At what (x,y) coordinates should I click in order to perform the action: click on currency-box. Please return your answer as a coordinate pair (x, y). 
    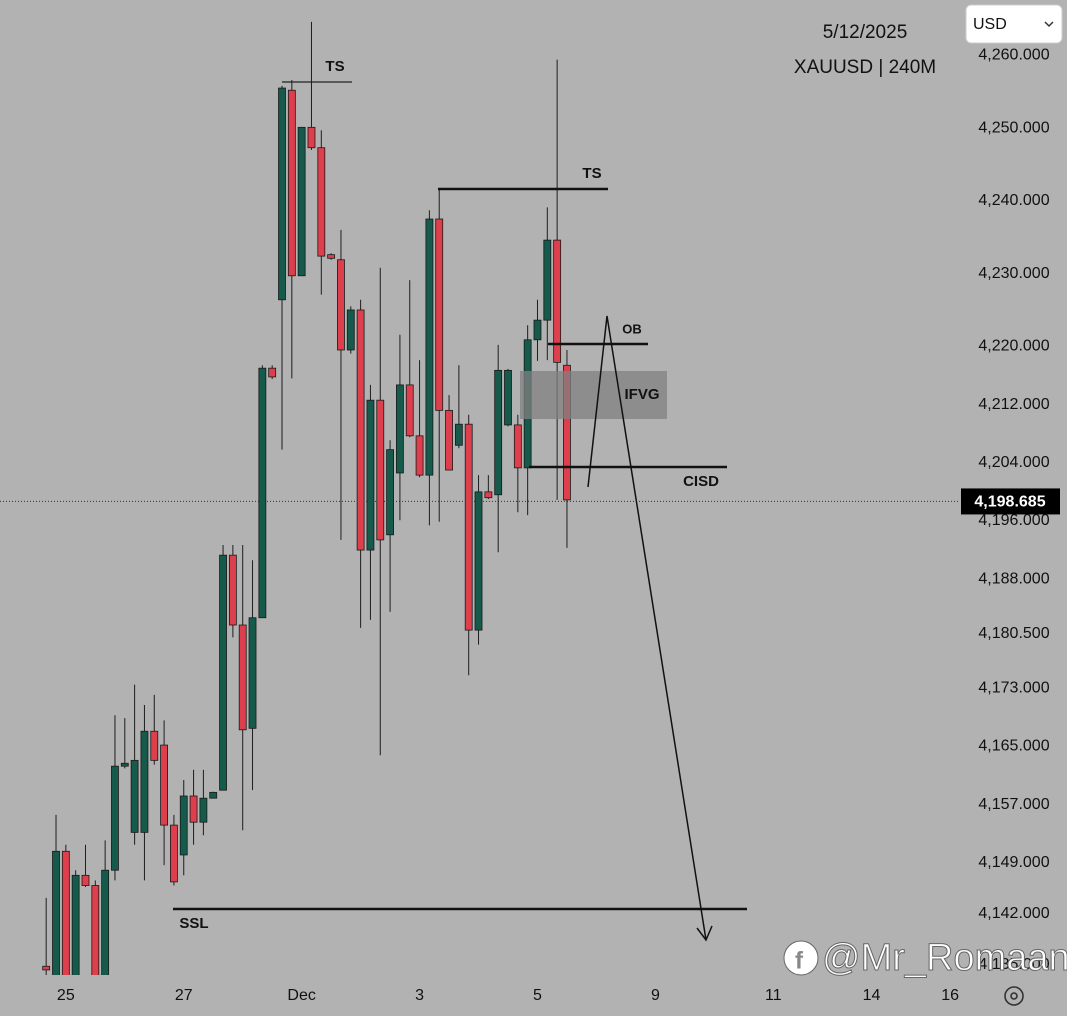
    Looking at the image, I should click on (1014, 24).